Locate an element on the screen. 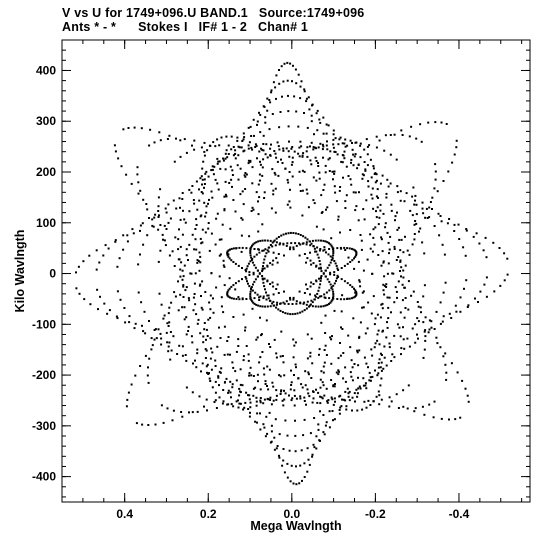  chart-subtitle: Ants * - * Stokes I IF# 1 - 2 Chan# 1 is located at coordinates (185, 27).